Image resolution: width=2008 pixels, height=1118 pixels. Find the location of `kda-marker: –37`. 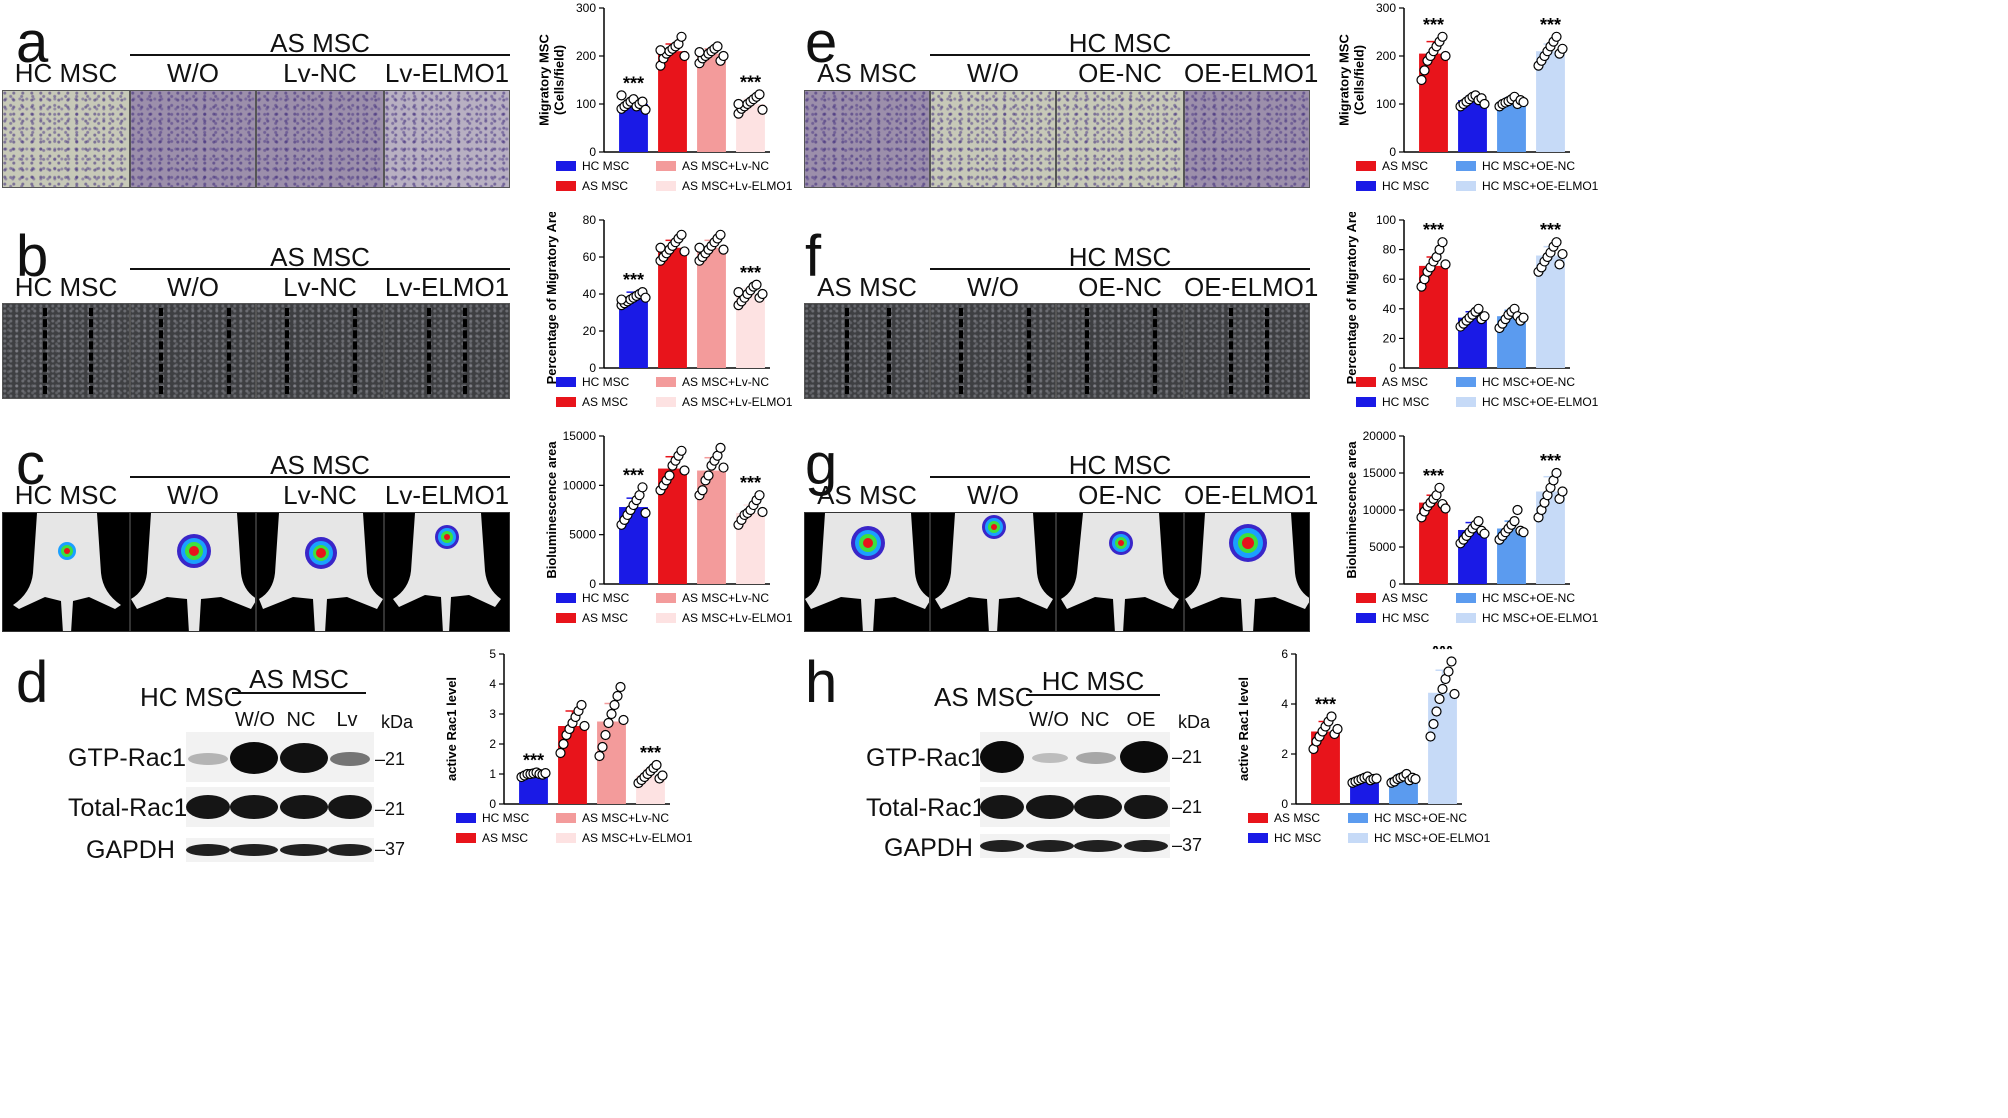

kda-marker: –37 is located at coordinates (1187, 845).